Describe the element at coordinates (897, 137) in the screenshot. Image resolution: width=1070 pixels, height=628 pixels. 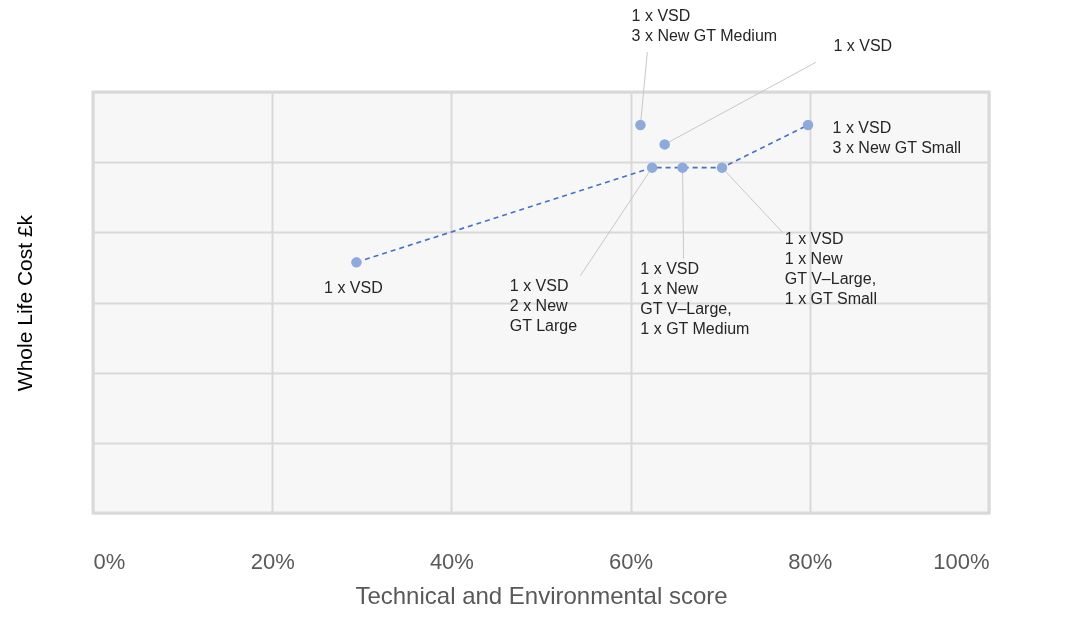
I see `annotation: 1 x VSD 3 x New GT Small` at that location.